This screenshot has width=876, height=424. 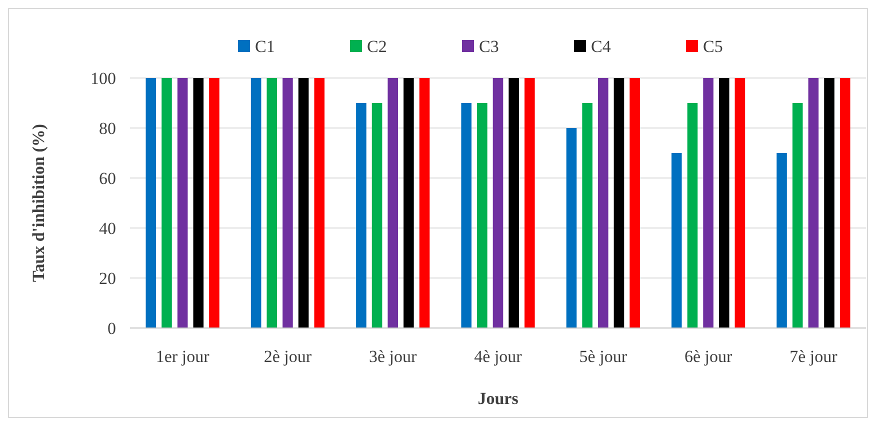 What do you see at coordinates (38, 203) in the screenshot?
I see `y-axis-title: Taux d'inhibition (%)` at bounding box center [38, 203].